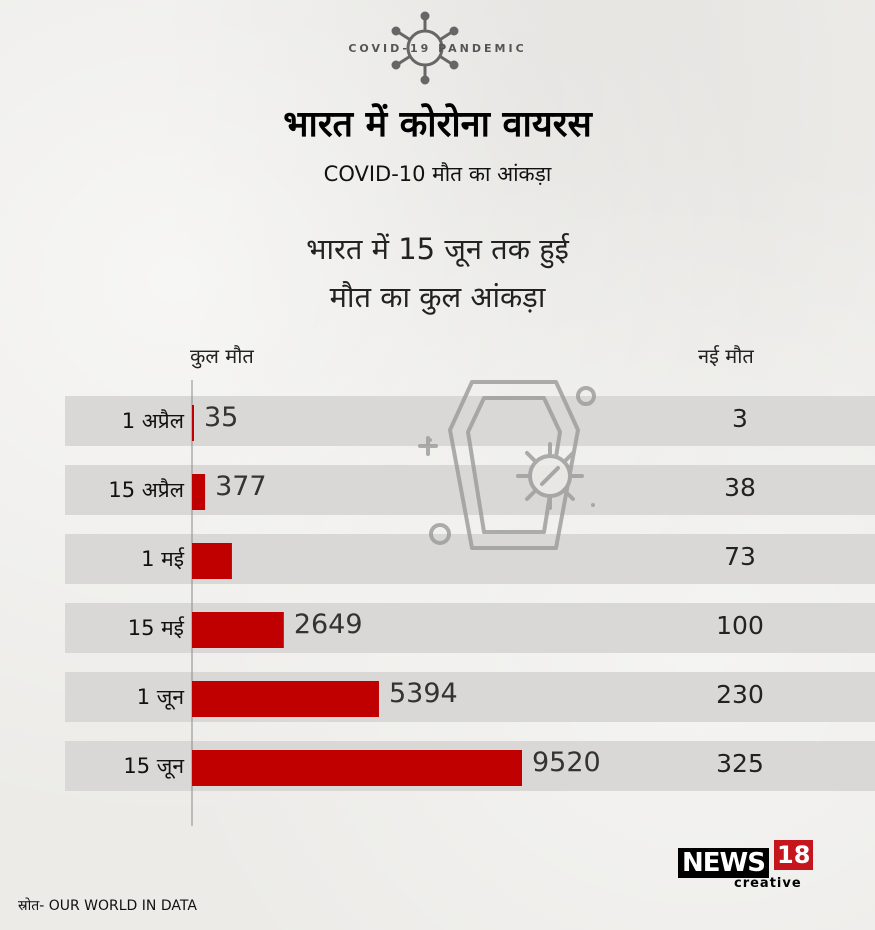  I want to click on new-deaths-label: 73, so click(740, 556).